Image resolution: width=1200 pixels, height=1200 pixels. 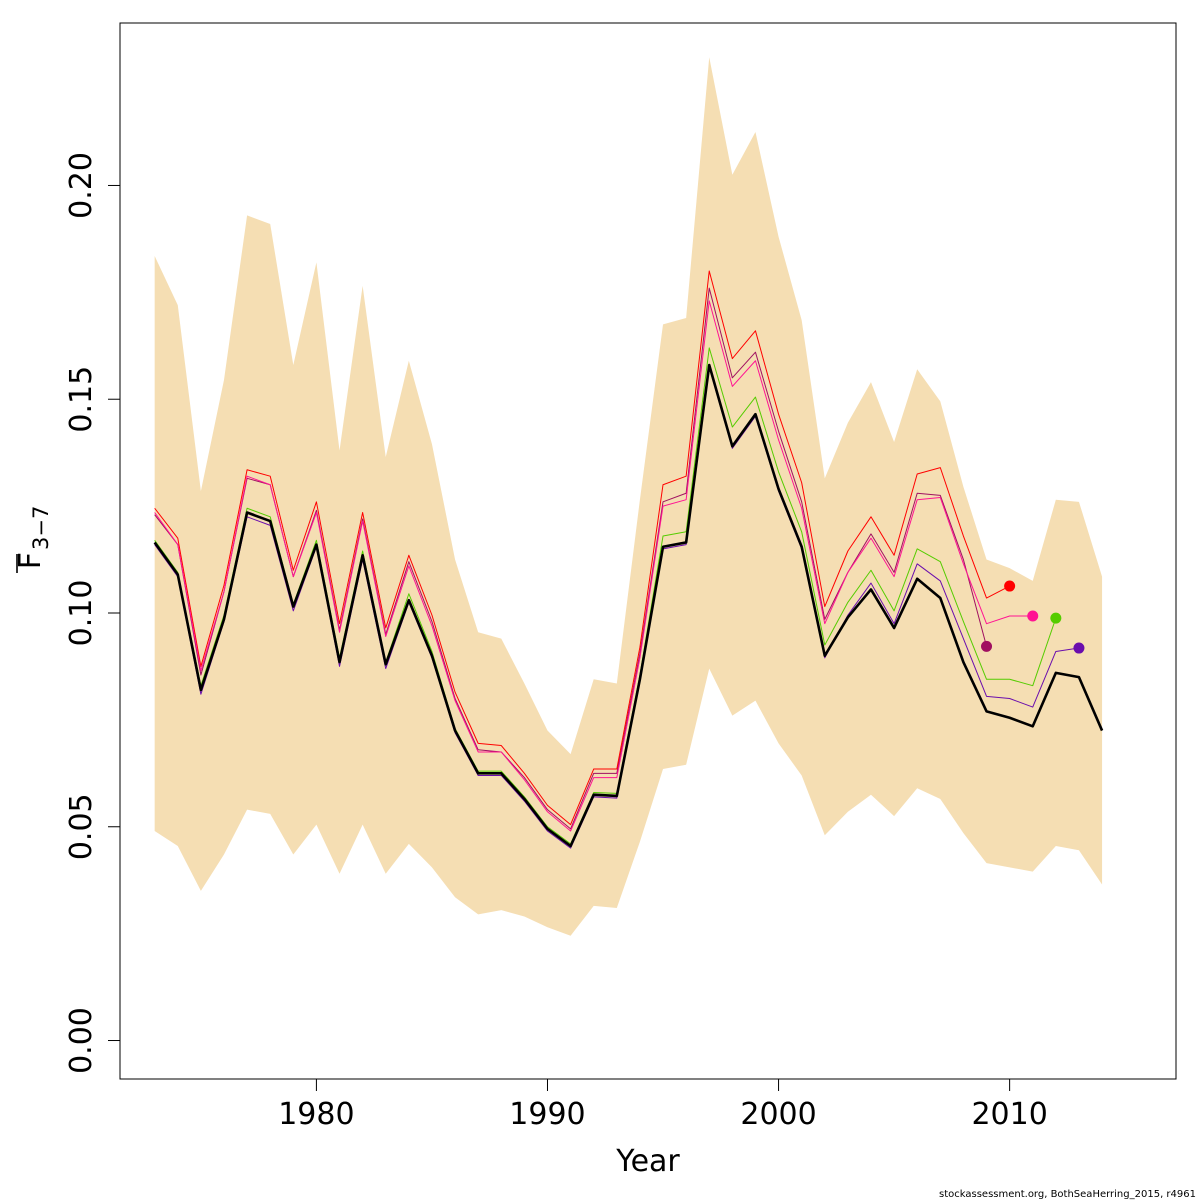 What do you see at coordinates (30, 560) in the screenshot?
I see `y-axis-title-main: F` at bounding box center [30, 560].